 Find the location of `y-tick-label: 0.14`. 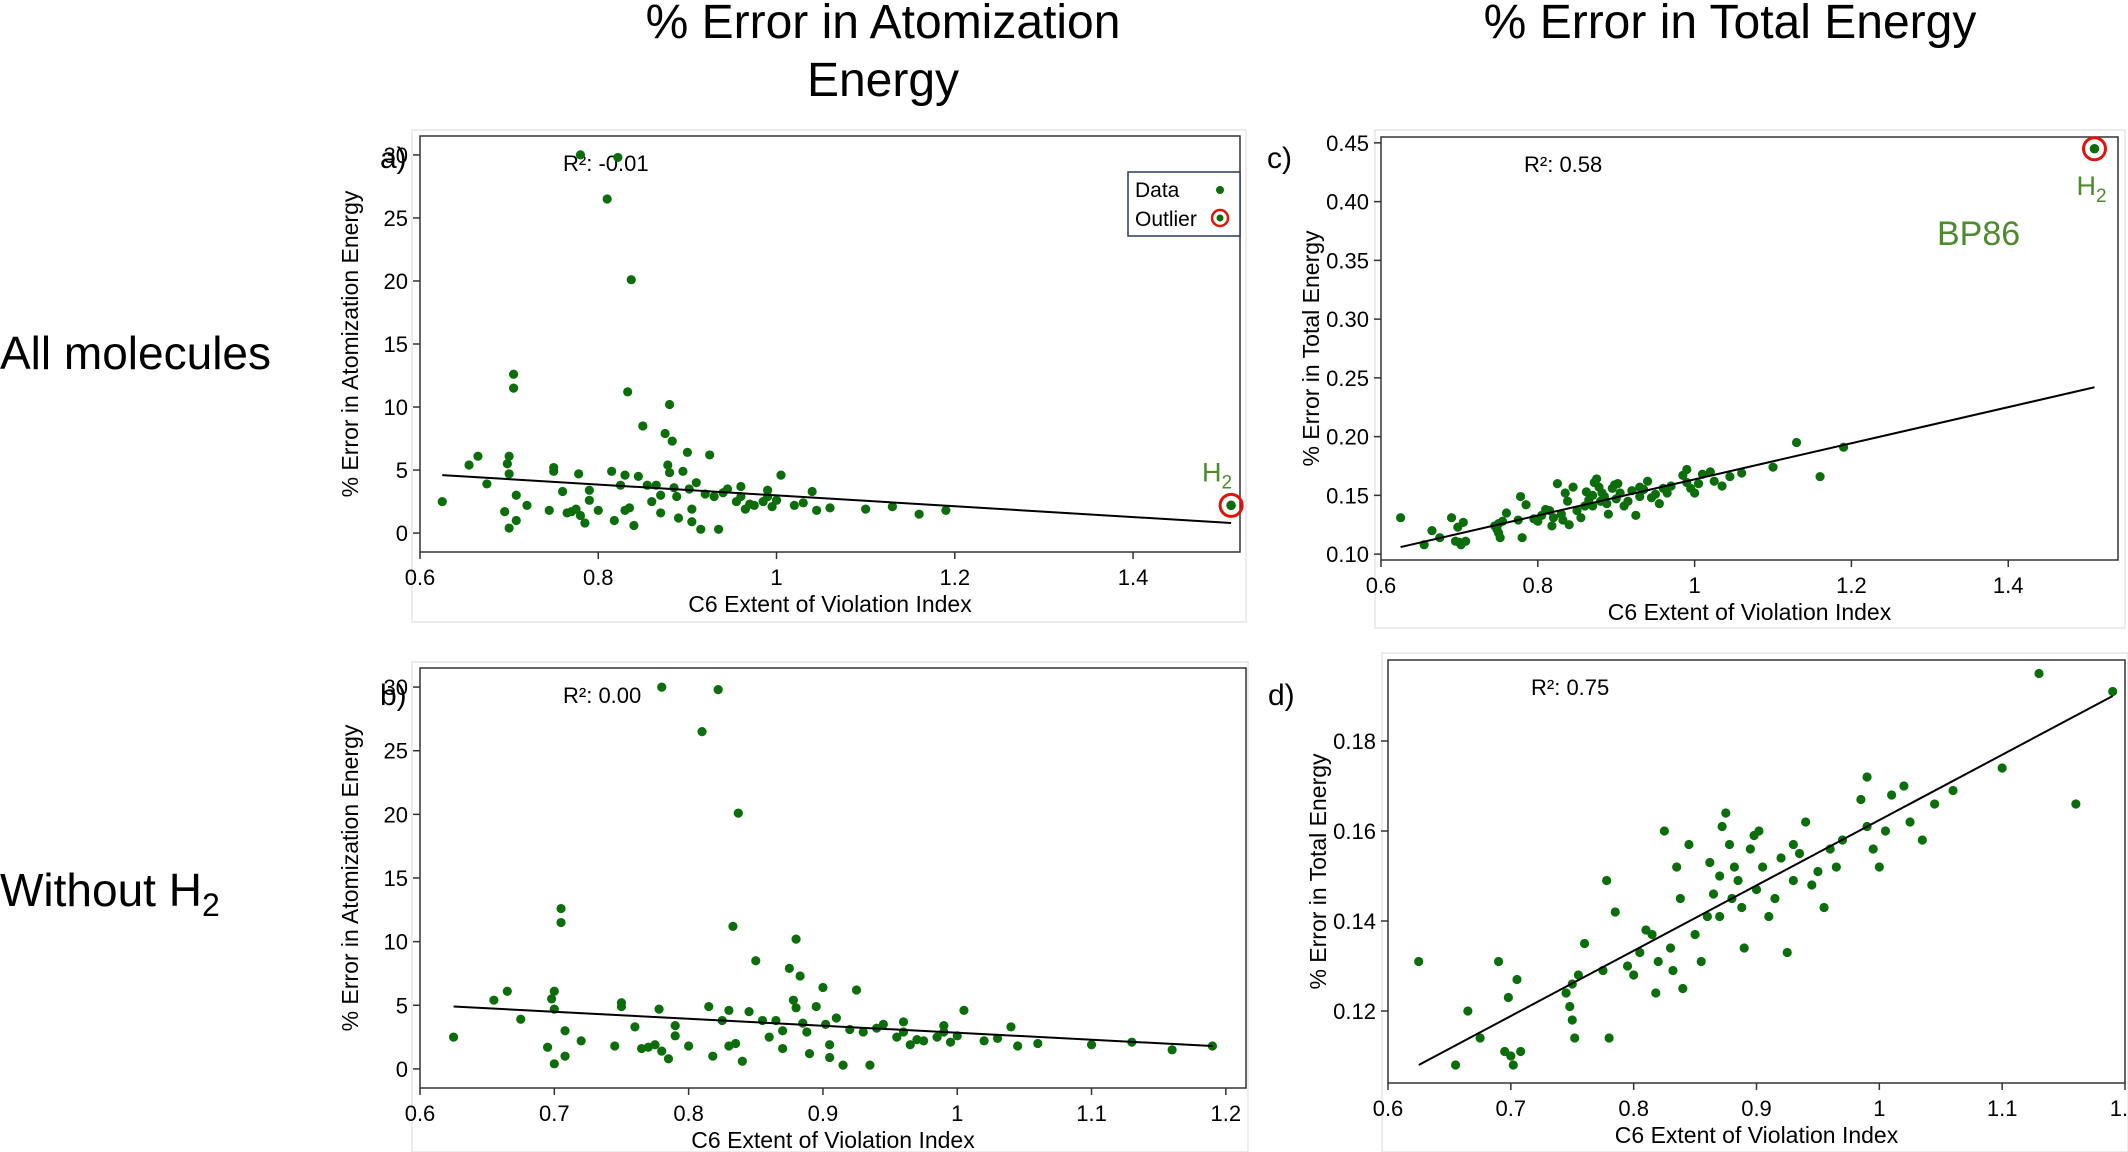

y-tick-label: 0.14 is located at coordinates (1354, 921).